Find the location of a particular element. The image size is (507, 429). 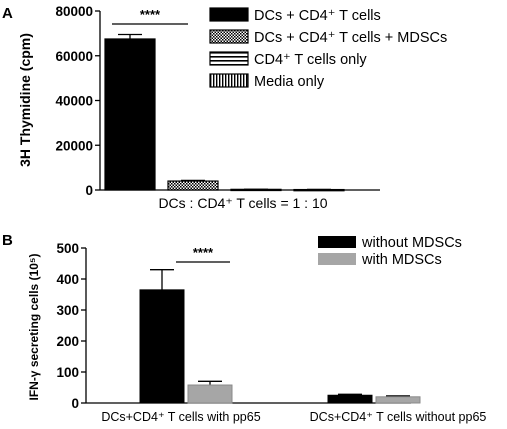

panel-a-significance: **** is located at coordinates (150, 16).